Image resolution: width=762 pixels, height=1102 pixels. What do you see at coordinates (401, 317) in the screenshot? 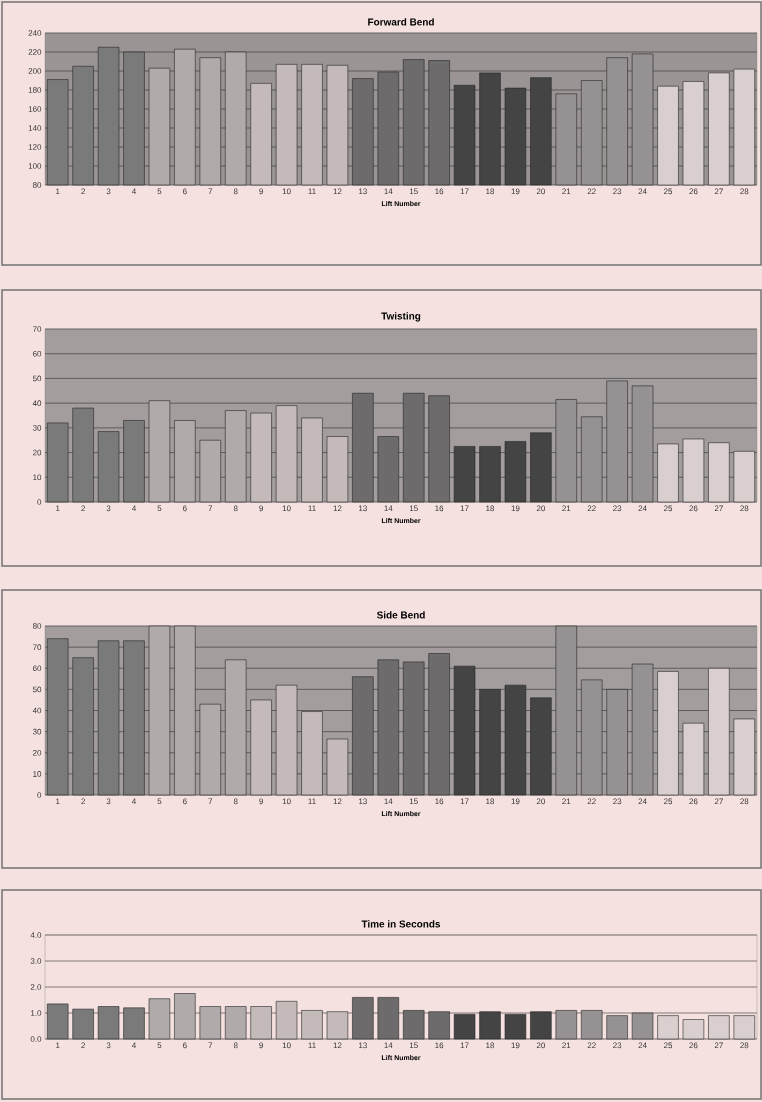
I see `chart-title: Twisting` at bounding box center [401, 317].